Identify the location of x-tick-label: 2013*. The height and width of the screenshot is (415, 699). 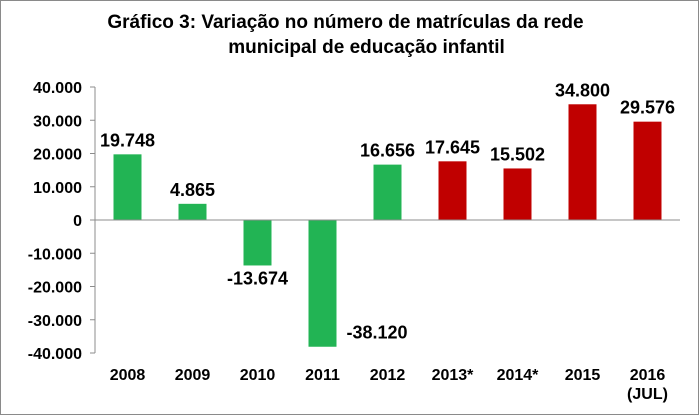
(453, 375).